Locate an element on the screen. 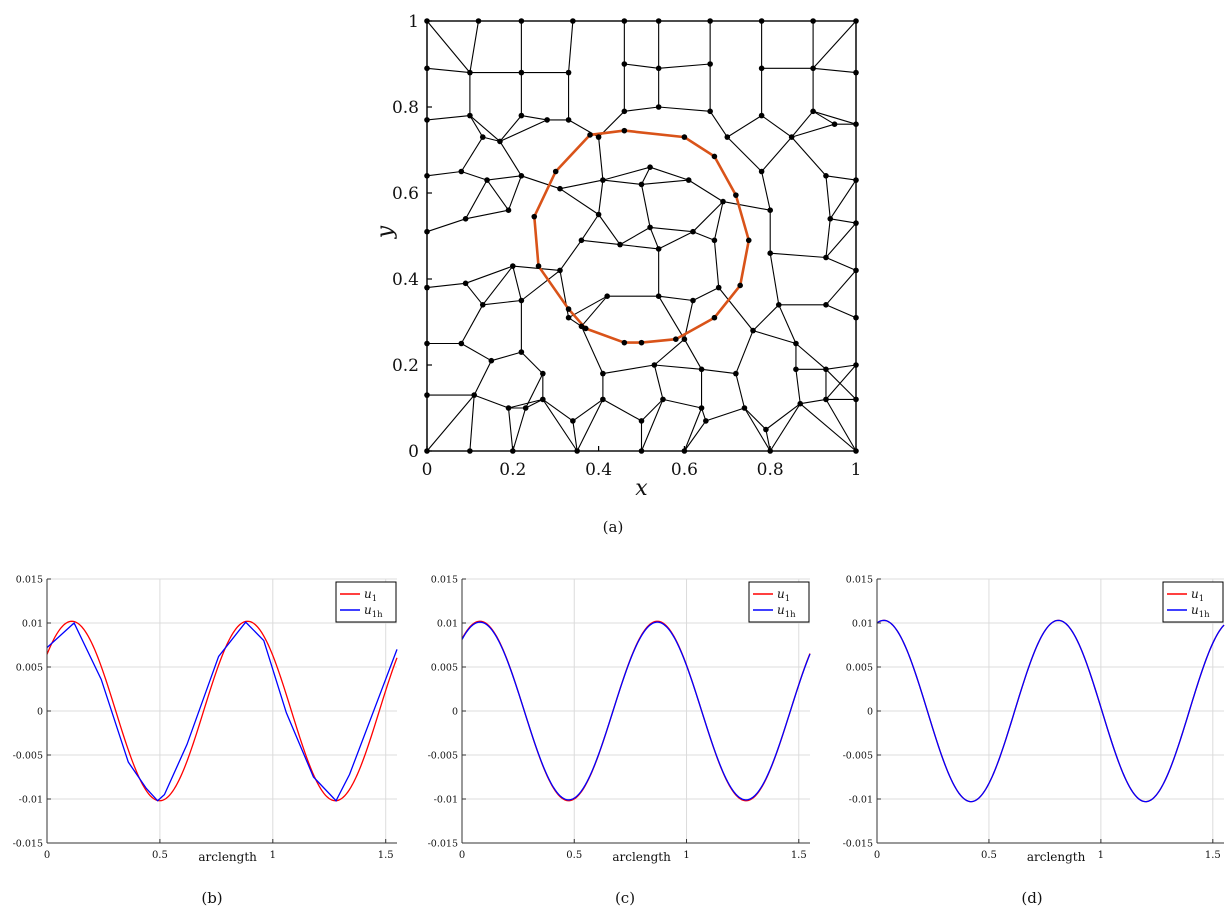 This screenshot has width=1226, height=914. x-tick-label: 1 is located at coordinates (1101, 855).